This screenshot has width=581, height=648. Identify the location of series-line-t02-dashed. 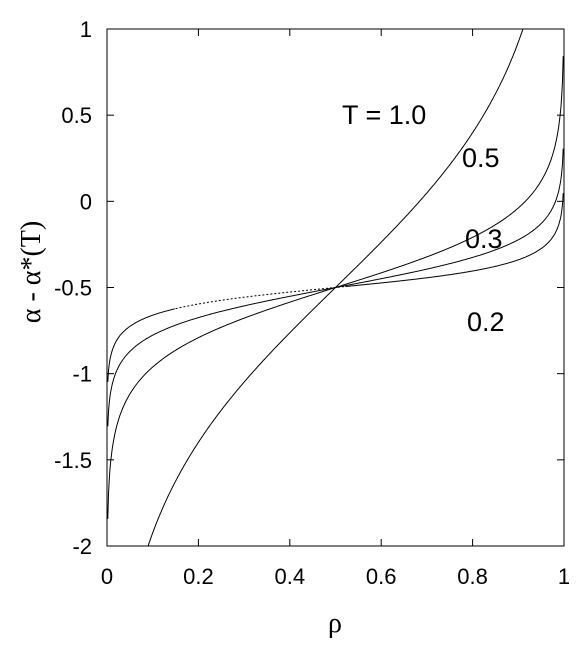
(260, 298).